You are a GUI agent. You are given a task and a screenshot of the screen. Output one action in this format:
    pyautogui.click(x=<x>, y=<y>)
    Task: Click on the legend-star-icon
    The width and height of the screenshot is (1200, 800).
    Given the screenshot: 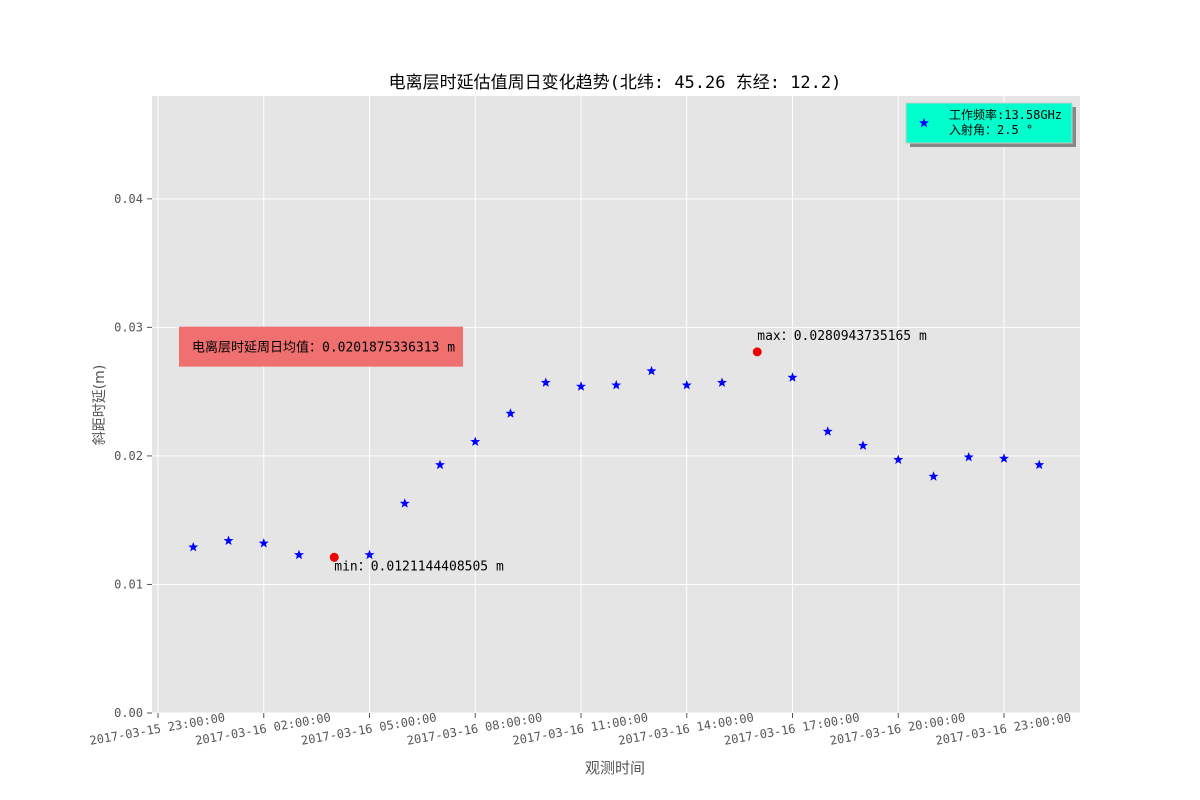 What is the action you would take?
    pyautogui.click(x=924, y=122)
    